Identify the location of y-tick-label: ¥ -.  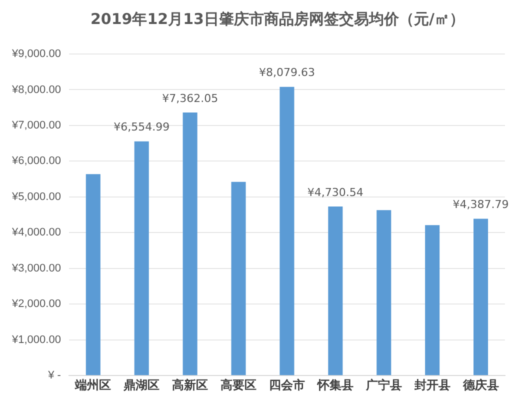
(54, 376).